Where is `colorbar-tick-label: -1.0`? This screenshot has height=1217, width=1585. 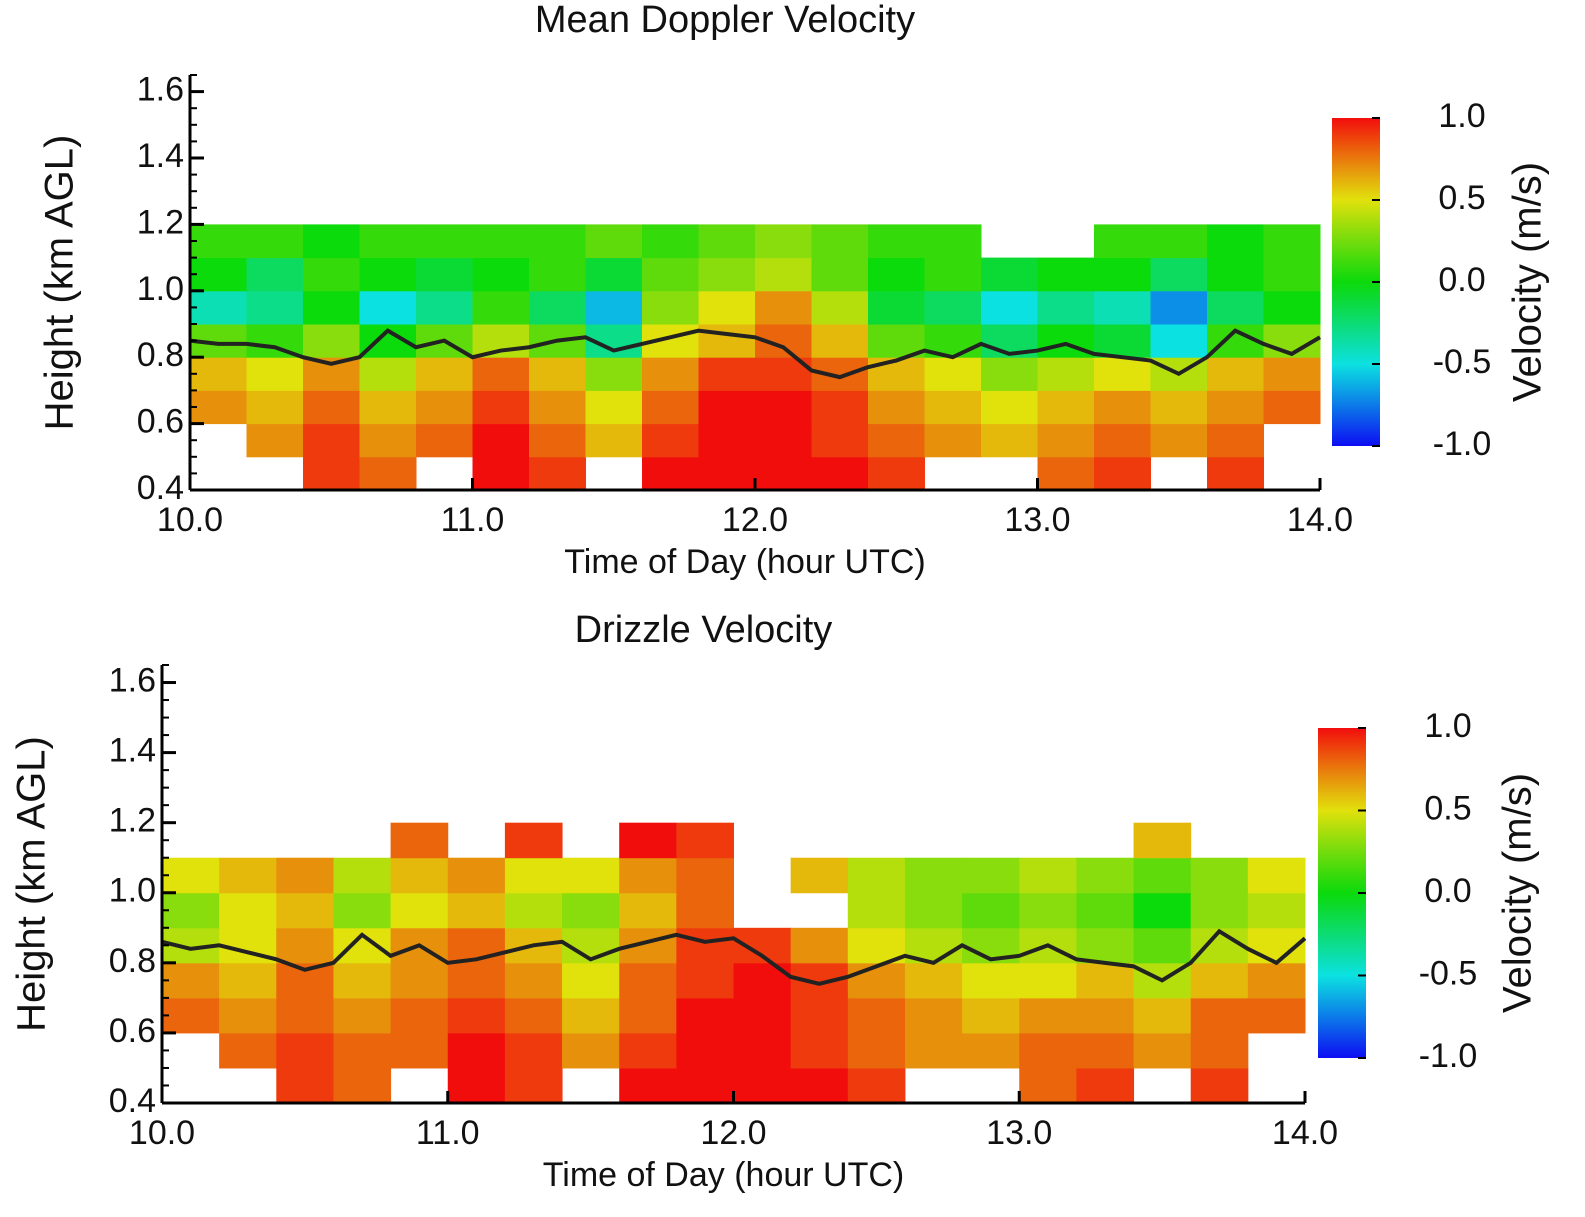
colorbar-tick-label: -1.0 is located at coordinates (1462, 444).